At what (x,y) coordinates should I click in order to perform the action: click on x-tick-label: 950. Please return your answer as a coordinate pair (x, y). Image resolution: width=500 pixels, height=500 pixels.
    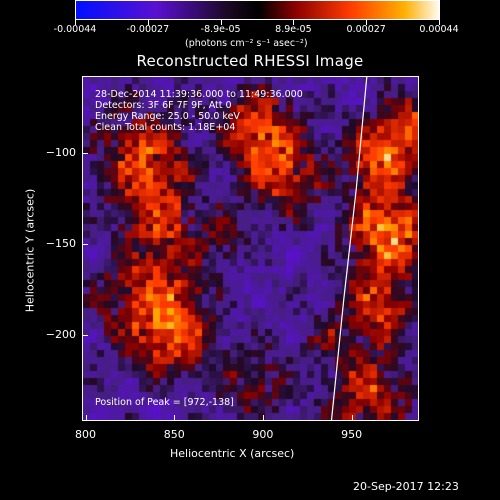
    Looking at the image, I should click on (352, 434).